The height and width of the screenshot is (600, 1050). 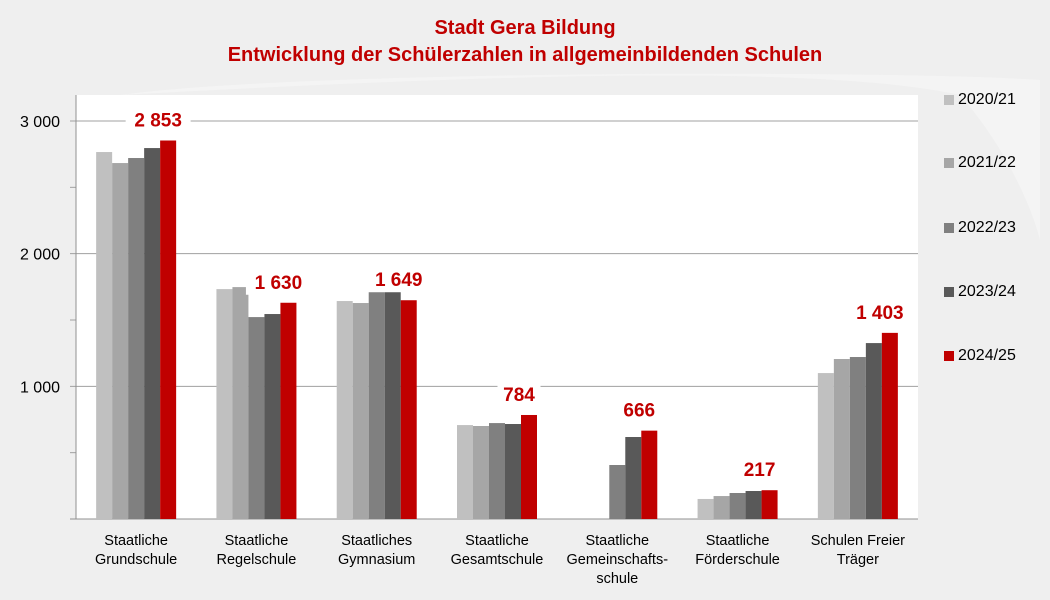 What do you see at coordinates (858, 560) in the screenshot?
I see `x-tick-label: Träger` at bounding box center [858, 560].